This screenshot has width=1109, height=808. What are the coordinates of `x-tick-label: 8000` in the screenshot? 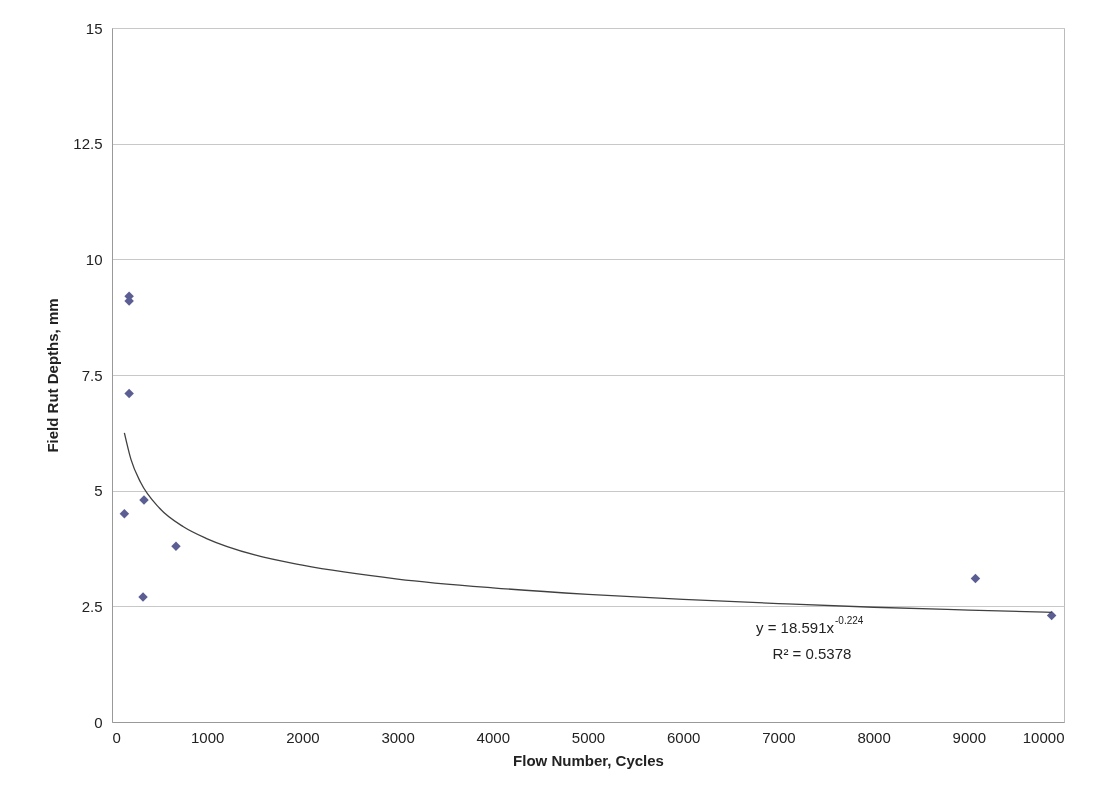 It's located at (874, 737).